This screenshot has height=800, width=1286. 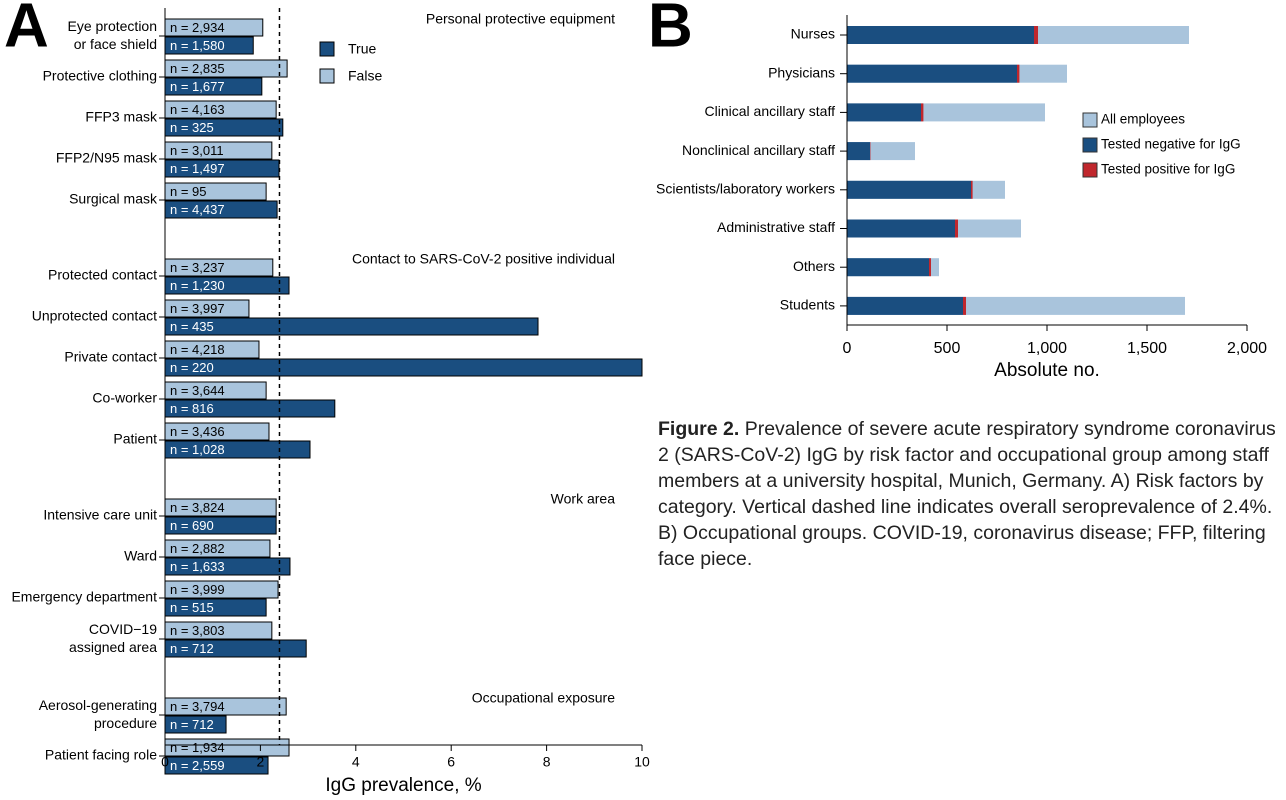 What do you see at coordinates (102, 275) in the screenshot?
I see `y-tick-label: Protected contact` at bounding box center [102, 275].